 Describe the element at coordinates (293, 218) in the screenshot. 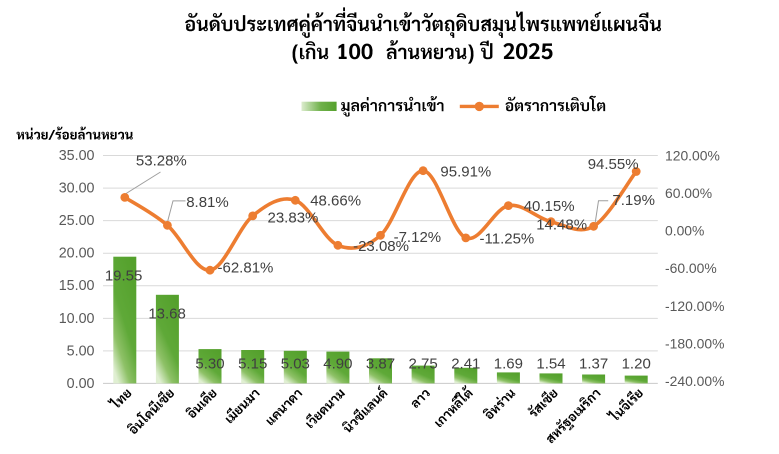

I see `svg-text: 23.83%` at that location.